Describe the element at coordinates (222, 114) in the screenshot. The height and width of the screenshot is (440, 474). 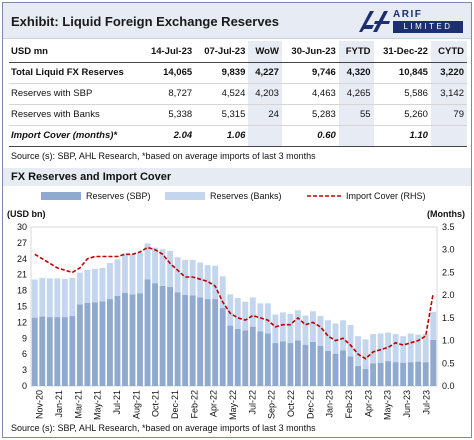
I see `table-cell: 5,315` at that location.